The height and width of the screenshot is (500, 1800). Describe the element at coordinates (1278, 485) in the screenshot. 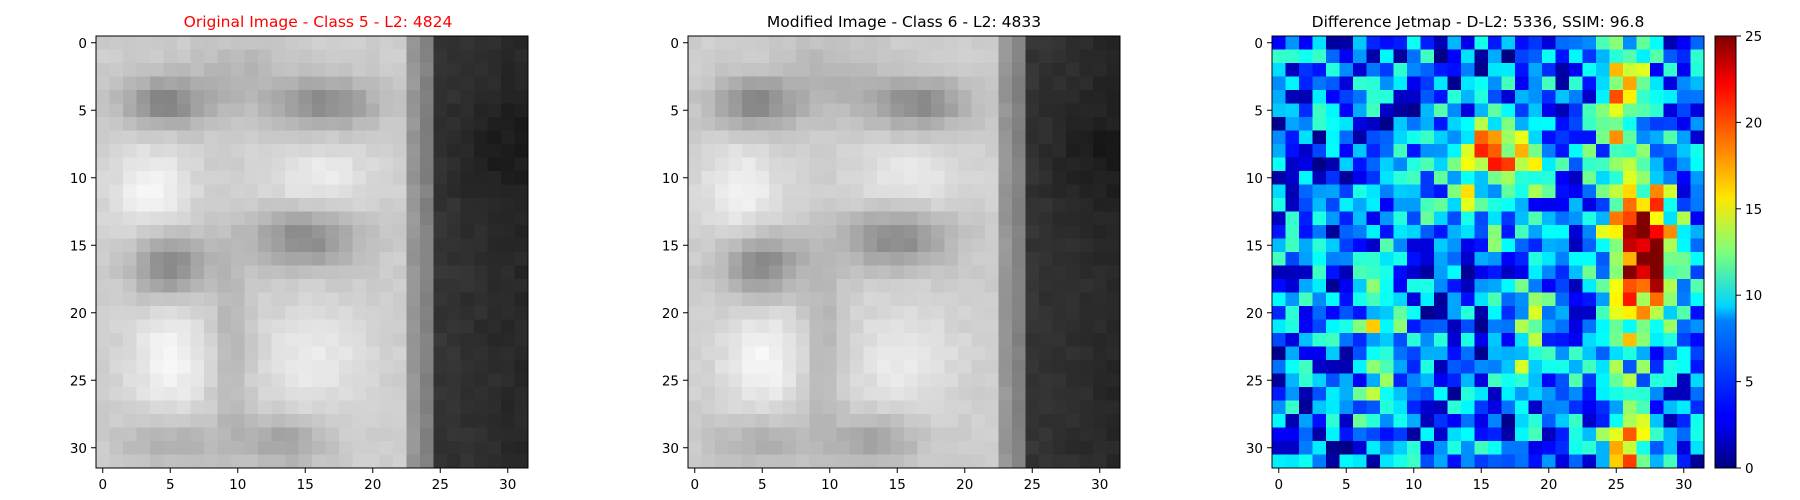

I see `x-tick-label: 0` at that location.